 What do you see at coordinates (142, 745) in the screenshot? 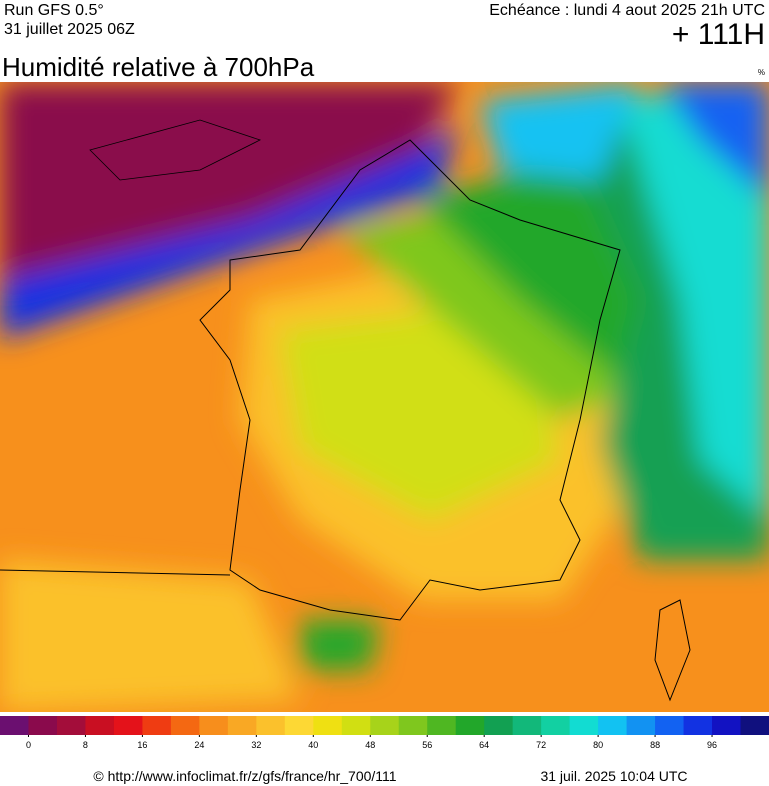
I see `colorbar-tick-label: 16` at bounding box center [142, 745].